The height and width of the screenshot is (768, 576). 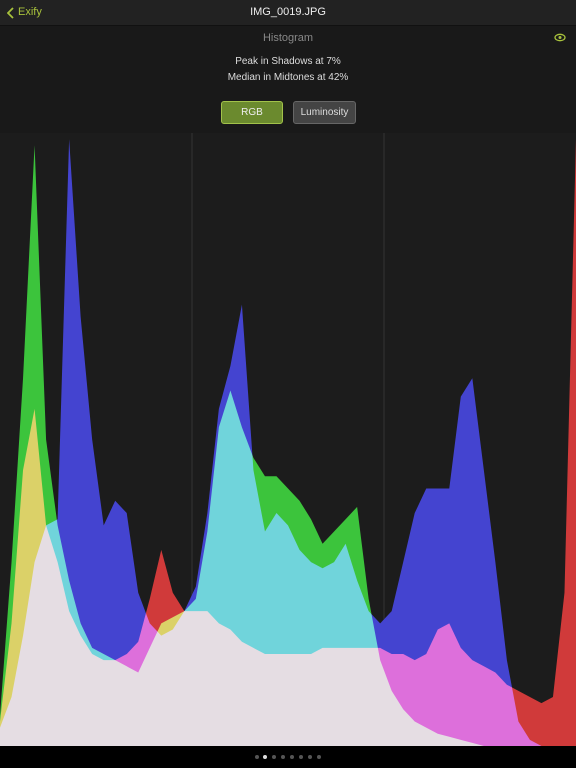 What do you see at coordinates (30, 12) in the screenshot?
I see `back-button: Exify` at bounding box center [30, 12].